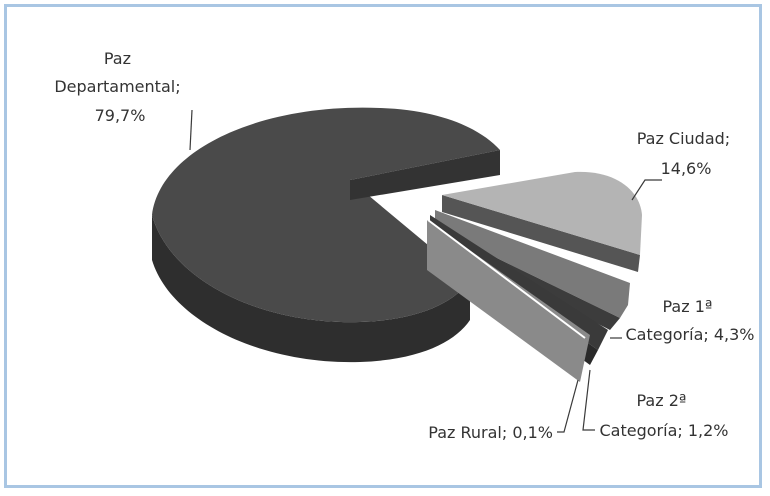  What do you see at coordinates (588, 400) in the screenshot?
I see `leader-paz-2-categoria` at bounding box center [588, 400].